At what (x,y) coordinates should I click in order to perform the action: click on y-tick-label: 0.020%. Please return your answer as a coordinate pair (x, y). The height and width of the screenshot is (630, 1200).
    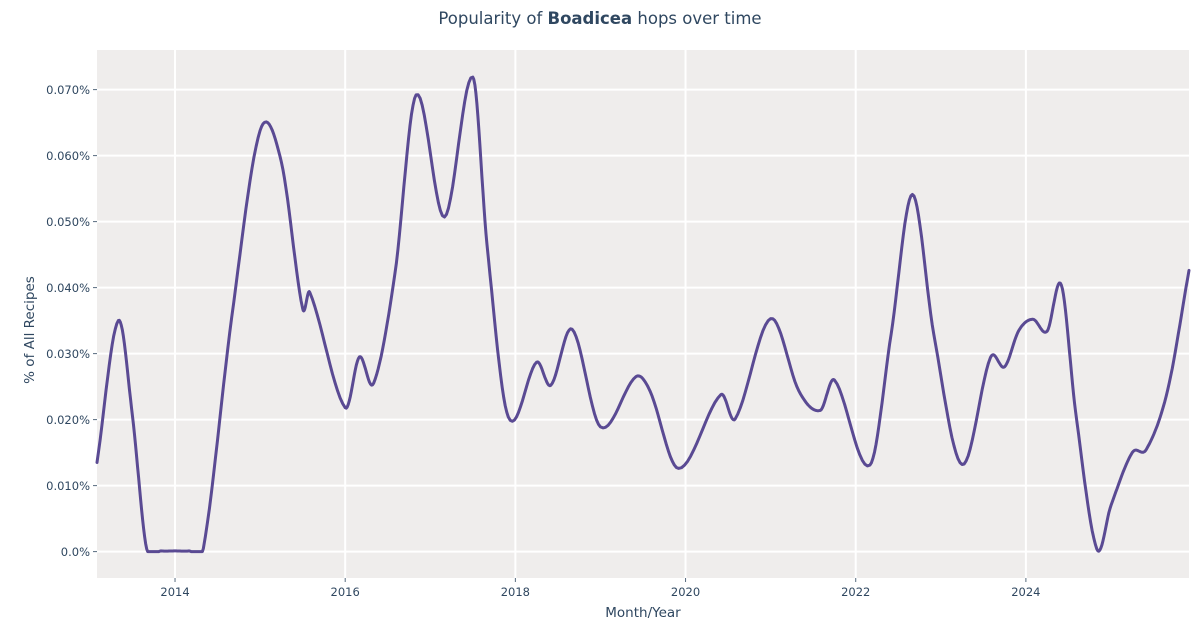
    Looking at the image, I should click on (68, 419).